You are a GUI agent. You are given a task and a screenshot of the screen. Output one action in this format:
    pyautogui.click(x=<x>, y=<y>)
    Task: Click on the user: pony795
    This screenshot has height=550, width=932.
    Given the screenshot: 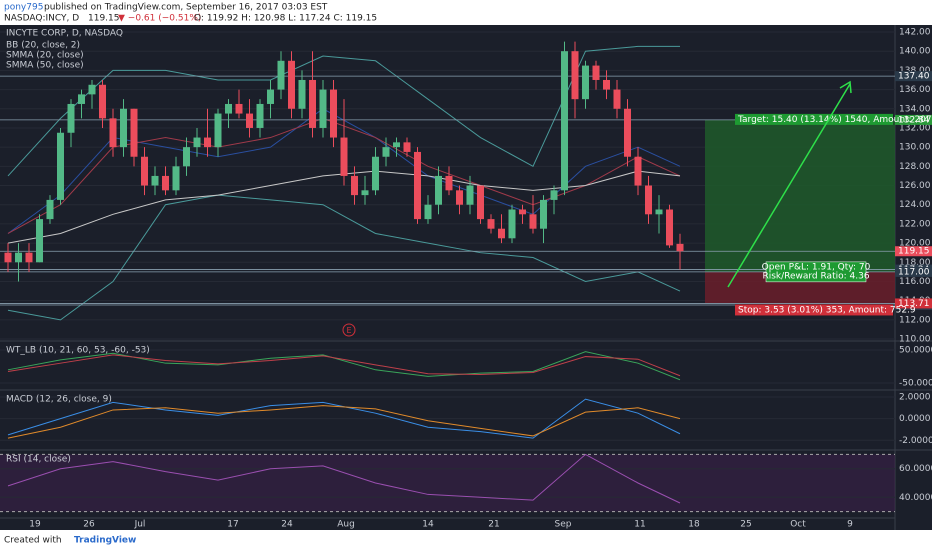 What is the action you would take?
    pyautogui.click(x=23, y=8)
    